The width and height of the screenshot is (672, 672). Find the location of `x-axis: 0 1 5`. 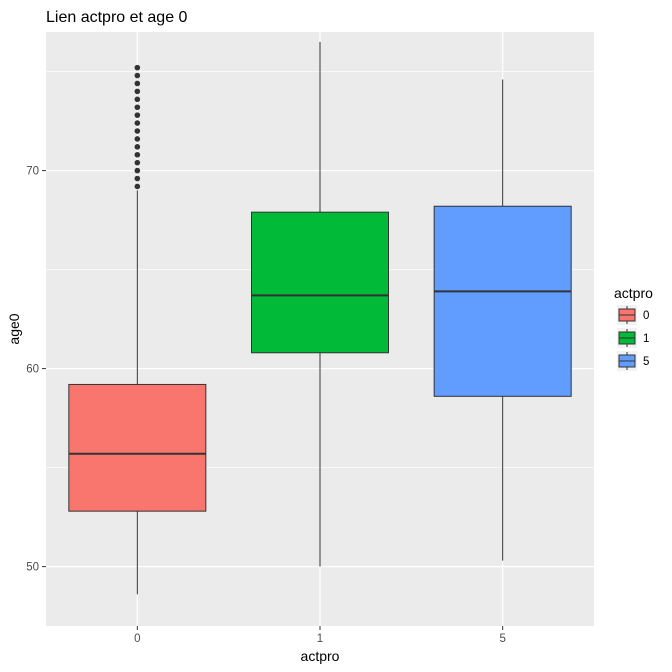

x-axis: 0 1 5 is located at coordinates (320, 635).